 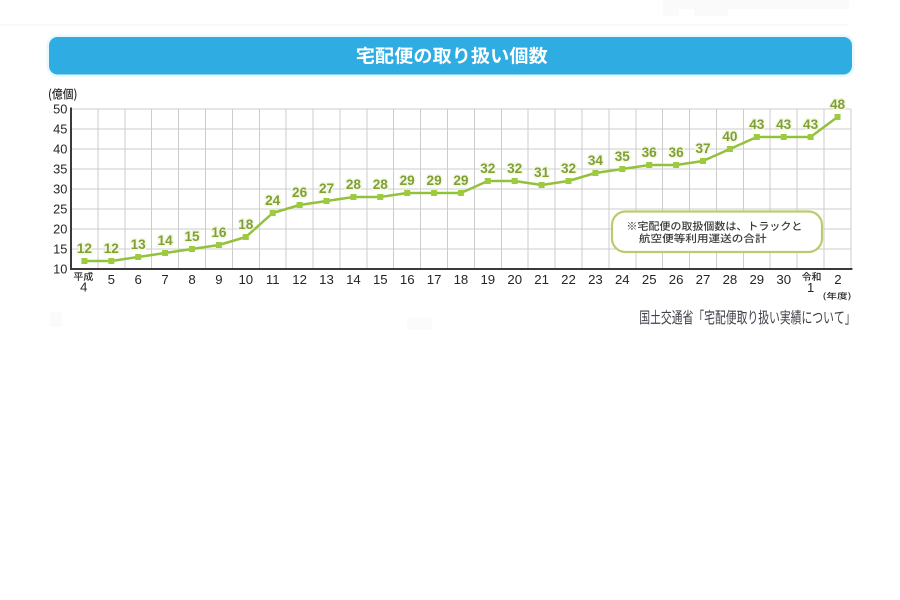 What do you see at coordinates (434, 279) in the screenshot?
I see `svg-text: 17` at bounding box center [434, 279].